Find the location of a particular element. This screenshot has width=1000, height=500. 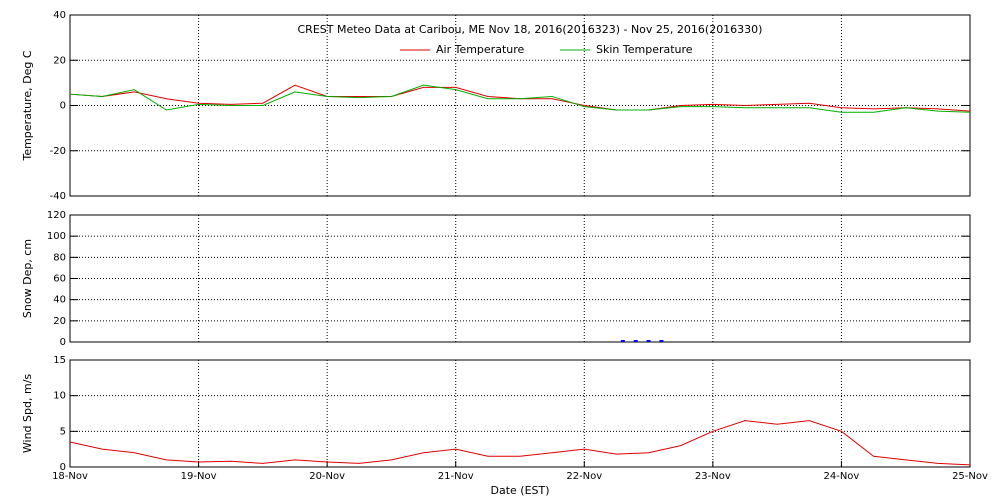

legend-label: Skin Temperature is located at coordinates (644, 49).